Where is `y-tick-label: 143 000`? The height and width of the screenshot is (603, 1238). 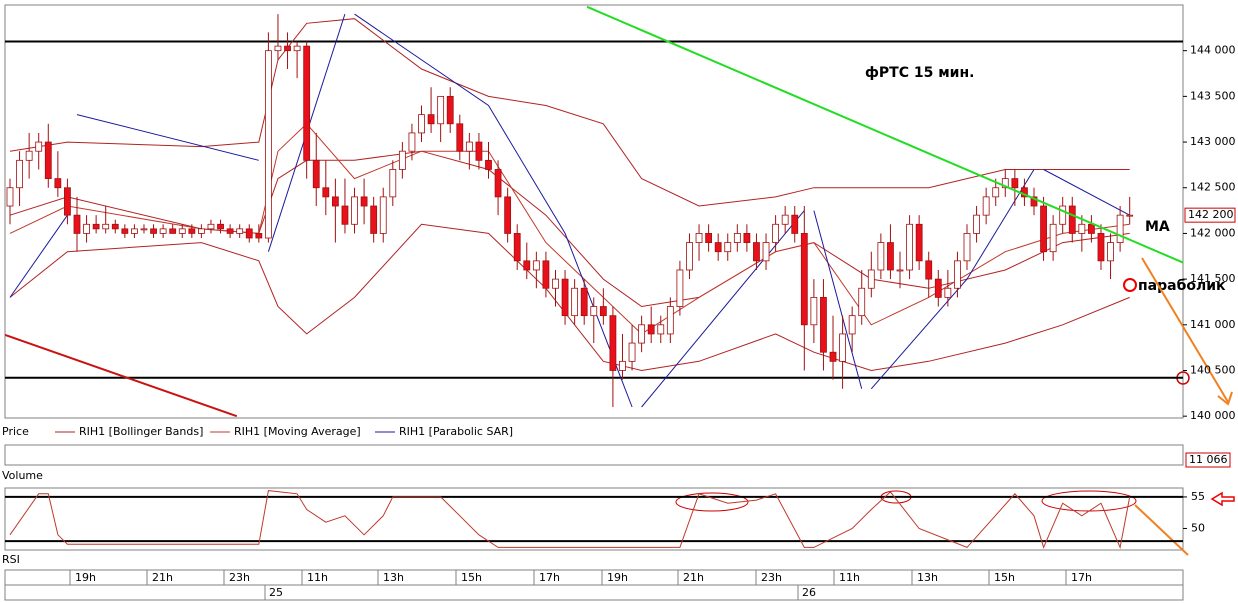
y-tick-label: 143 000 is located at coordinates (1213, 141).